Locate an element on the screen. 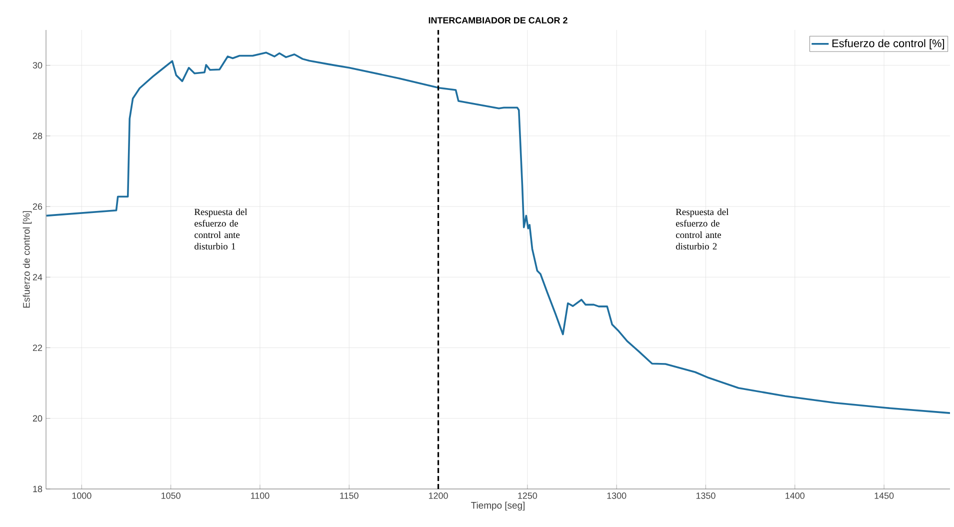 The image size is (954, 527). legend-label: Esfuerzo de control [%] is located at coordinates (888, 44).